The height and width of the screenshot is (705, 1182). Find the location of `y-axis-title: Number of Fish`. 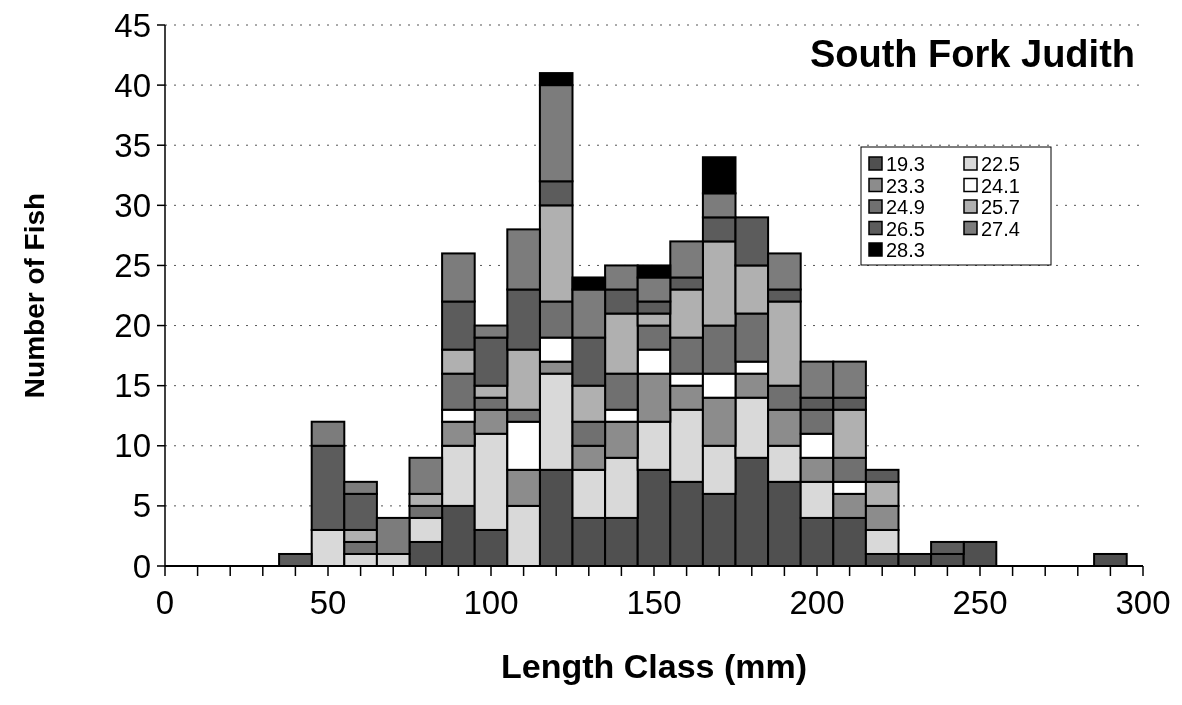

y-axis-title: Number of Fish is located at coordinates (34, 295).